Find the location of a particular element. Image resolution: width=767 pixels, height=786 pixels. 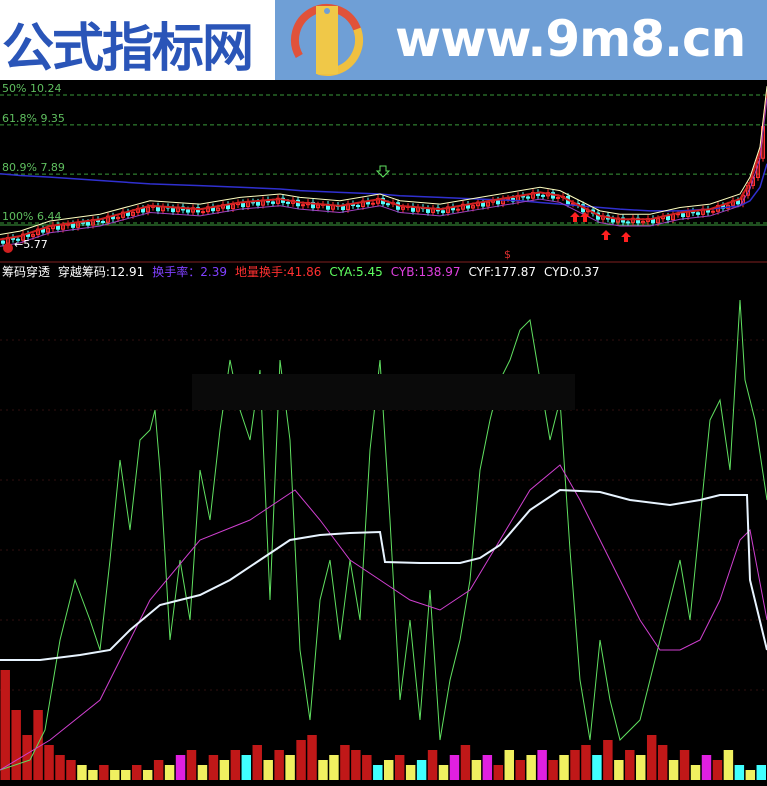

fib-label: 80.9% 7.89 is located at coordinates (33, 168).